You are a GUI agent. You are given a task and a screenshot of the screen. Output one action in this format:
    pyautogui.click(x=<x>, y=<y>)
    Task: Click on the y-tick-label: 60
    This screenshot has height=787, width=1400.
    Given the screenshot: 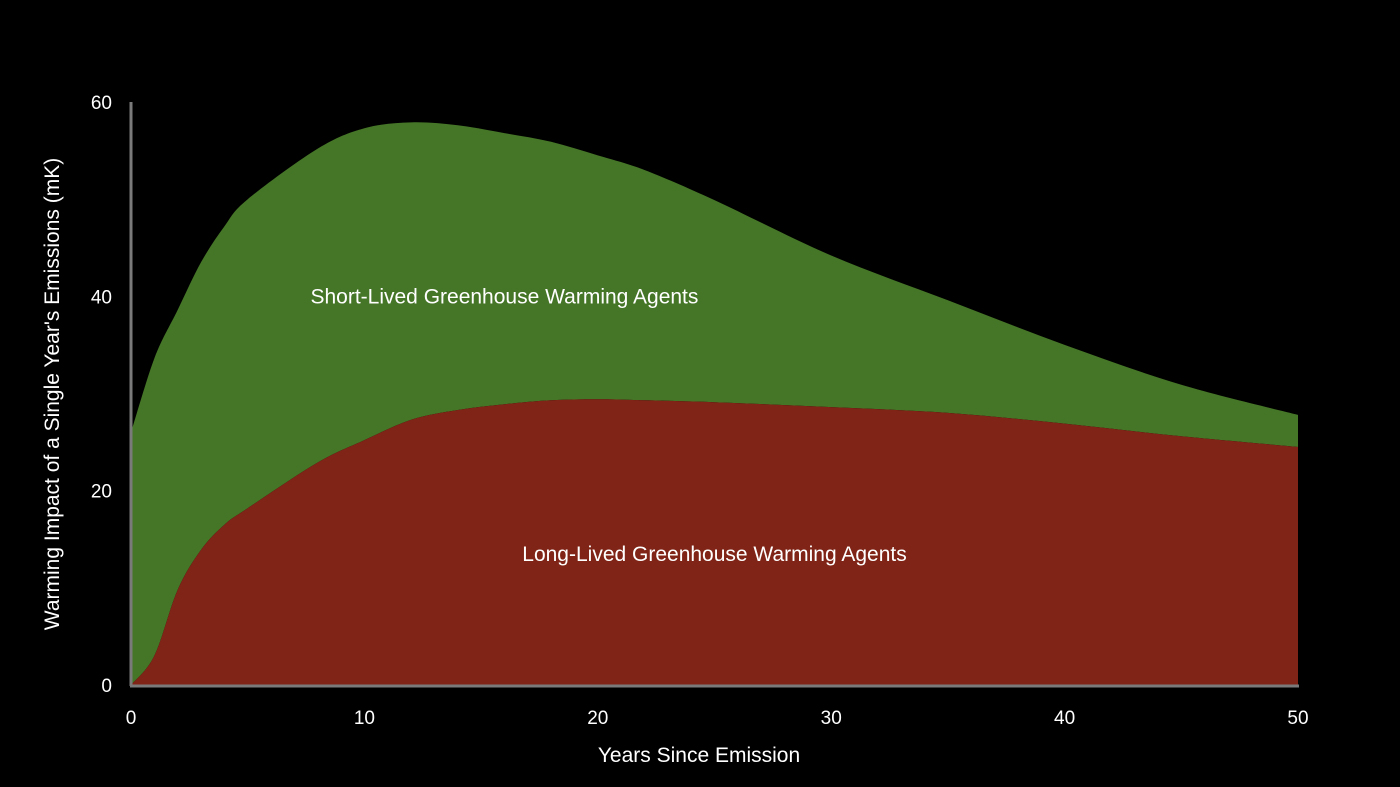 What is the action you would take?
    pyautogui.click(x=101, y=103)
    